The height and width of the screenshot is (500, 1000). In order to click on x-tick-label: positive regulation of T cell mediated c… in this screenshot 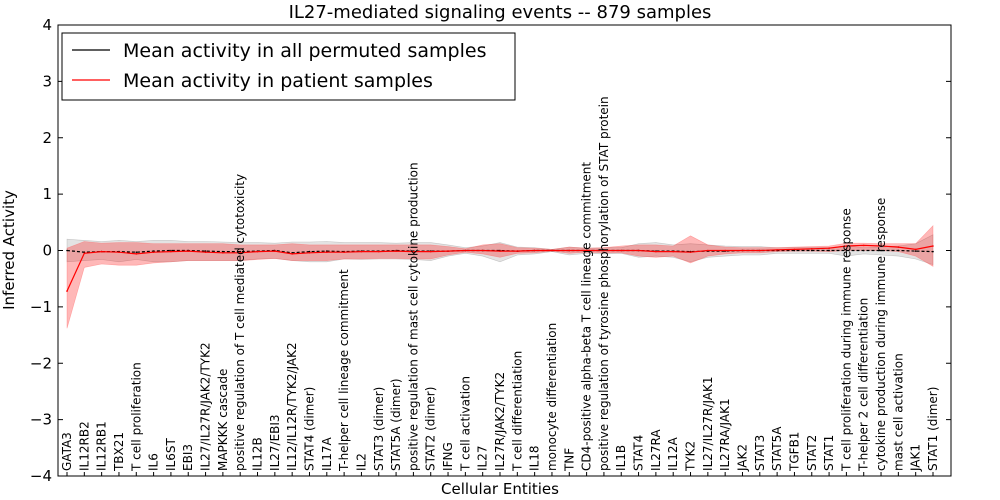, I will do `click(240, 322)`.